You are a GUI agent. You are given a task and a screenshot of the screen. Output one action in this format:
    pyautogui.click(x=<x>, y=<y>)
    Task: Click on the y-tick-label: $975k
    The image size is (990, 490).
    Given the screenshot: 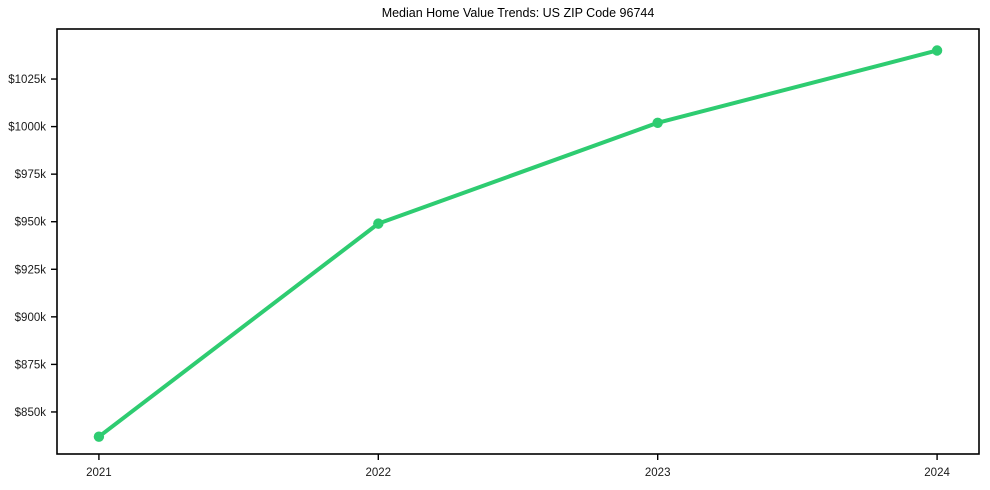 What is the action you would take?
    pyautogui.click(x=31, y=175)
    